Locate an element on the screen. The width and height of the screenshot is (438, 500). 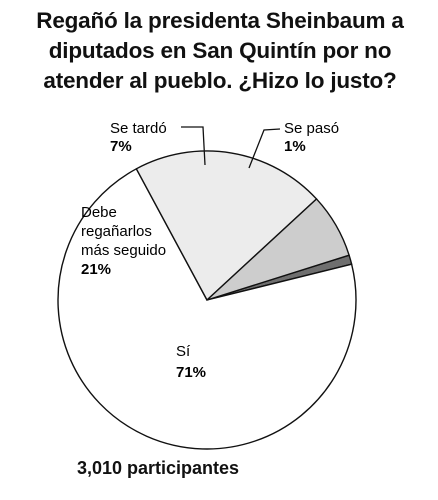
leader-line-se-tardo is located at coordinates (193, 146).